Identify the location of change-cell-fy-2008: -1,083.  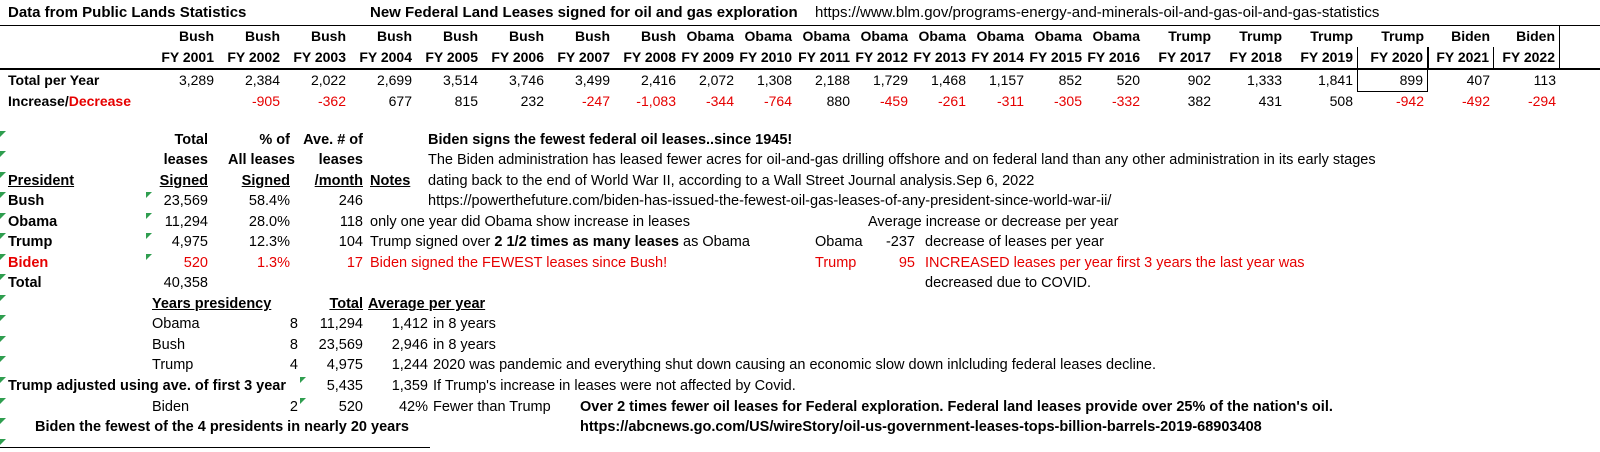
(656, 101).